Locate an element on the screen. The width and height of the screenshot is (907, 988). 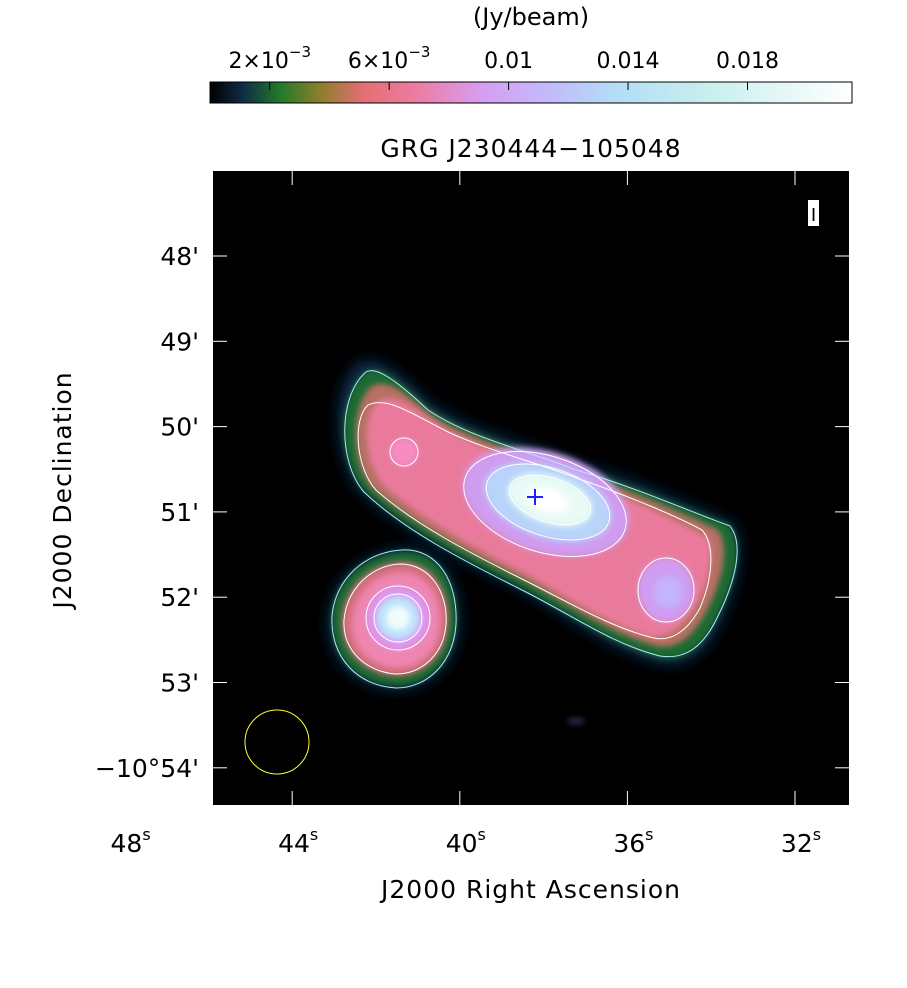
colorbar-tick-labels: 2×10⁻³ 6×10⁻³ 0.01 0.014 0.018 is located at coordinates (503, 58).